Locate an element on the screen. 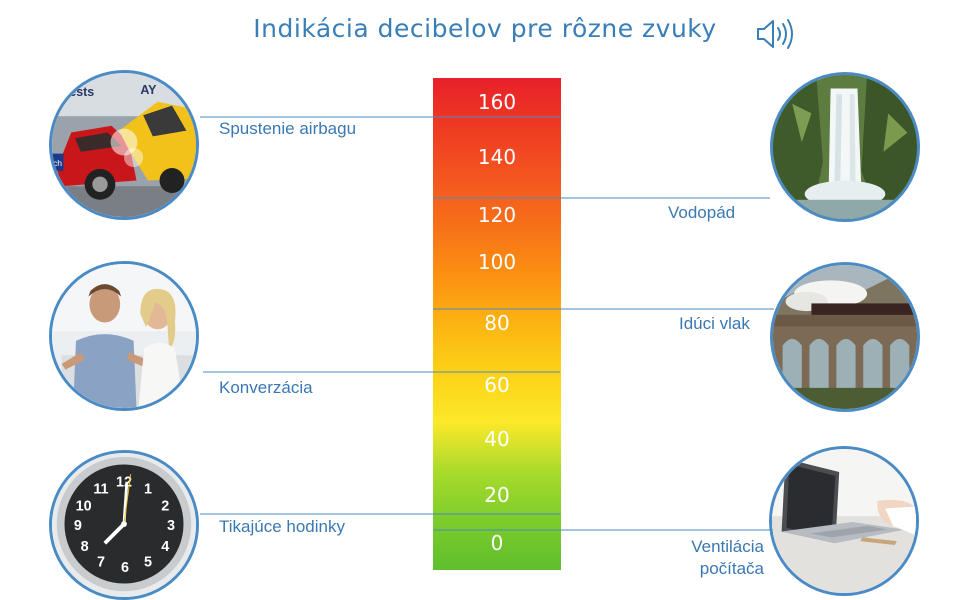 Image resolution: width=970 pixels, height=600 pixels. label-spustenie-airbagu: Spustenie airbagu is located at coordinates (288, 128).